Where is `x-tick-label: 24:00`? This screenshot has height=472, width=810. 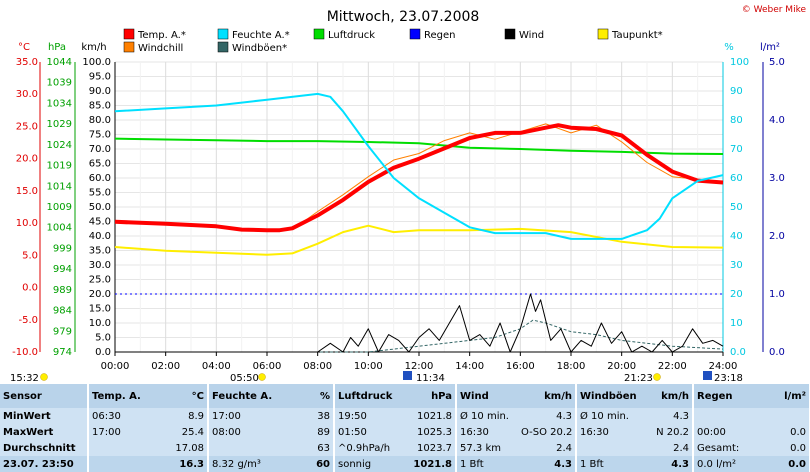
x-tick-label: 24:00 is located at coordinates (723, 366).